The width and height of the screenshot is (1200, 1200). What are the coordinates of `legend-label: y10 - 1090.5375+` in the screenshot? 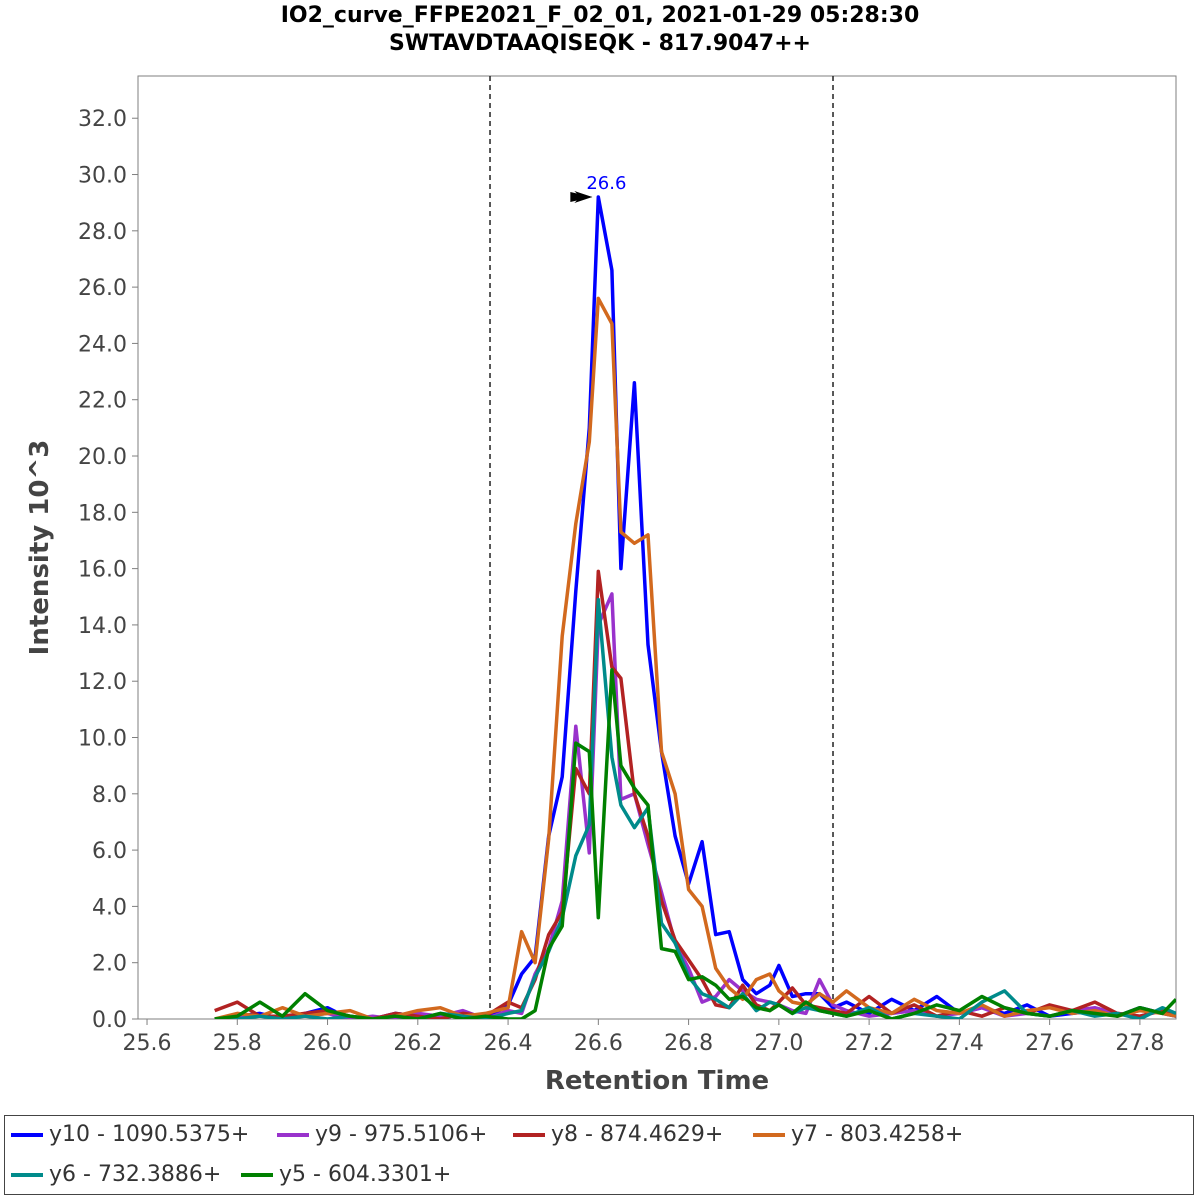 It's located at (149, 1134).